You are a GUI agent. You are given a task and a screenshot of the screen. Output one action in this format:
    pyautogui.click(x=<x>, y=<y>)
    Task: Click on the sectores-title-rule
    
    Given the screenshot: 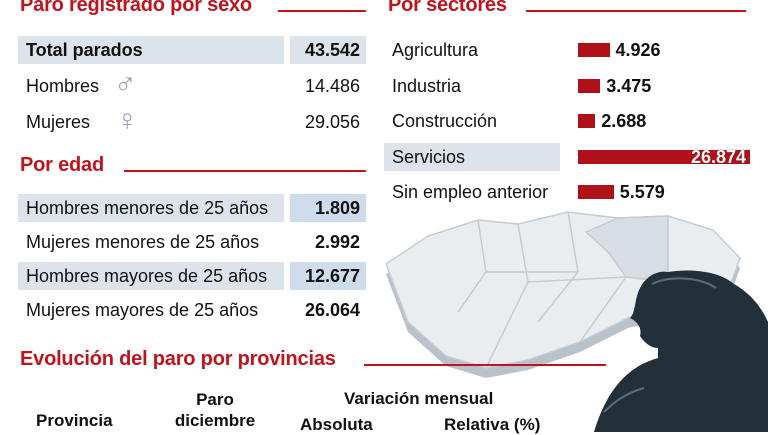 What is the action you would take?
    pyautogui.click(x=636, y=11)
    